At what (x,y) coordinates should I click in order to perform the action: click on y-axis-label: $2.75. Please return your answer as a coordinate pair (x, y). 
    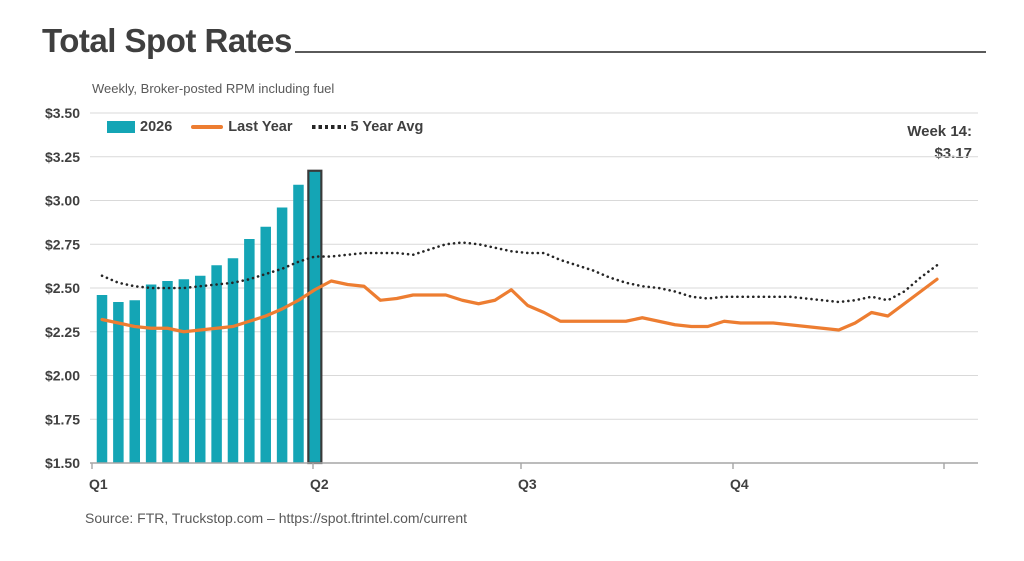
    Looking at the image, I should click on (62, 244).